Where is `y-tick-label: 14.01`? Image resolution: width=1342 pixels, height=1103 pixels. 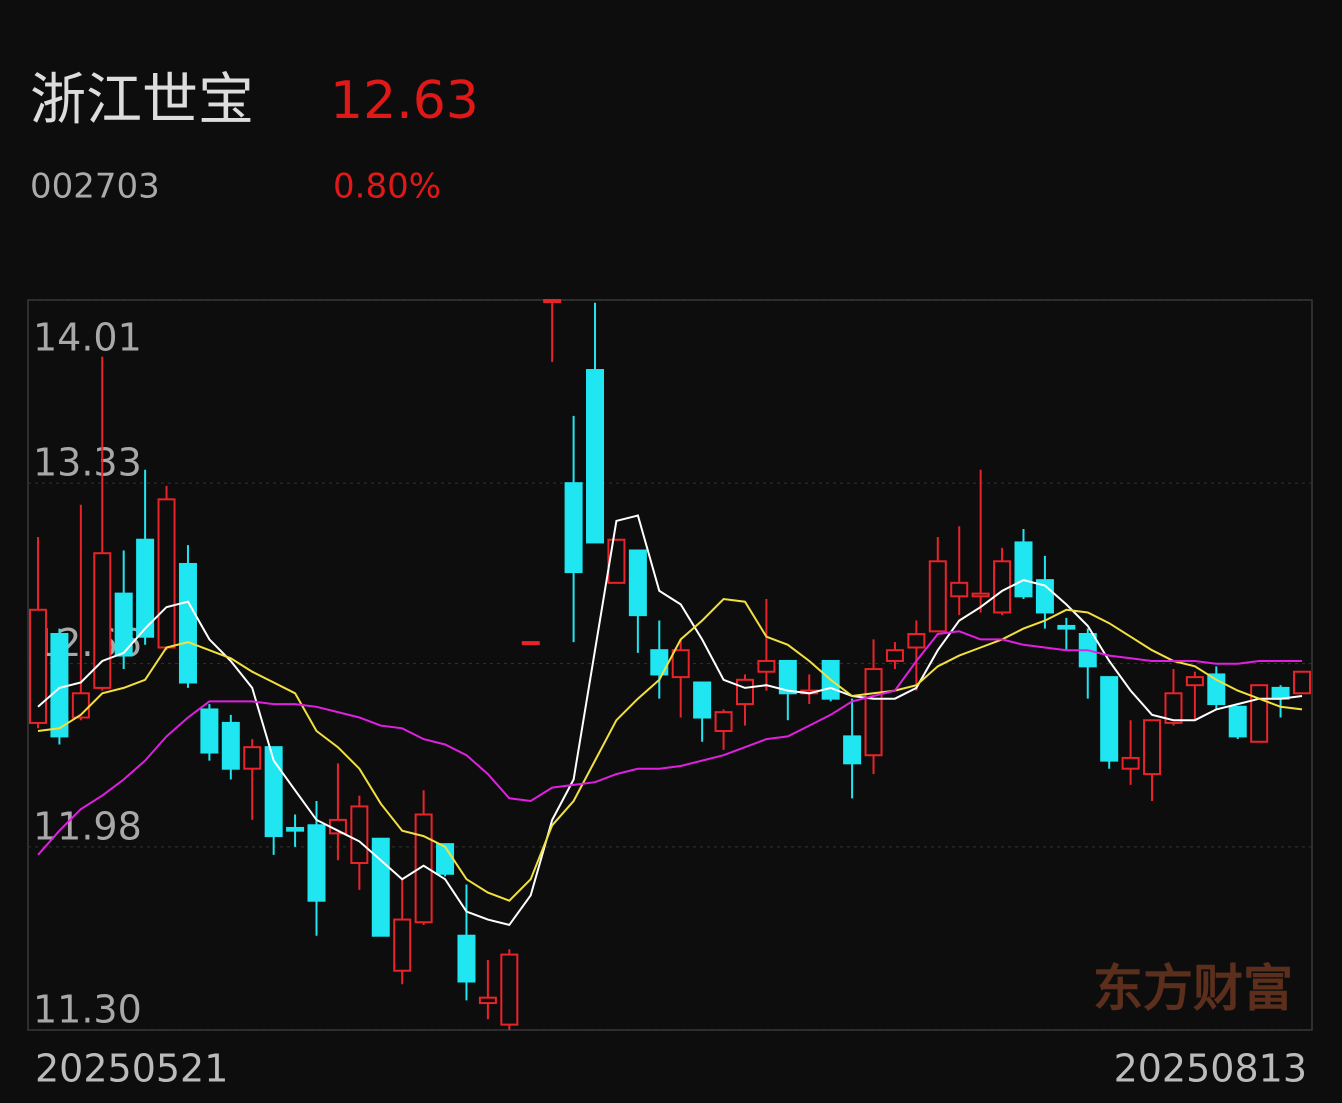 y-tick-label: 14.01 is located at coordinates (87, 338).